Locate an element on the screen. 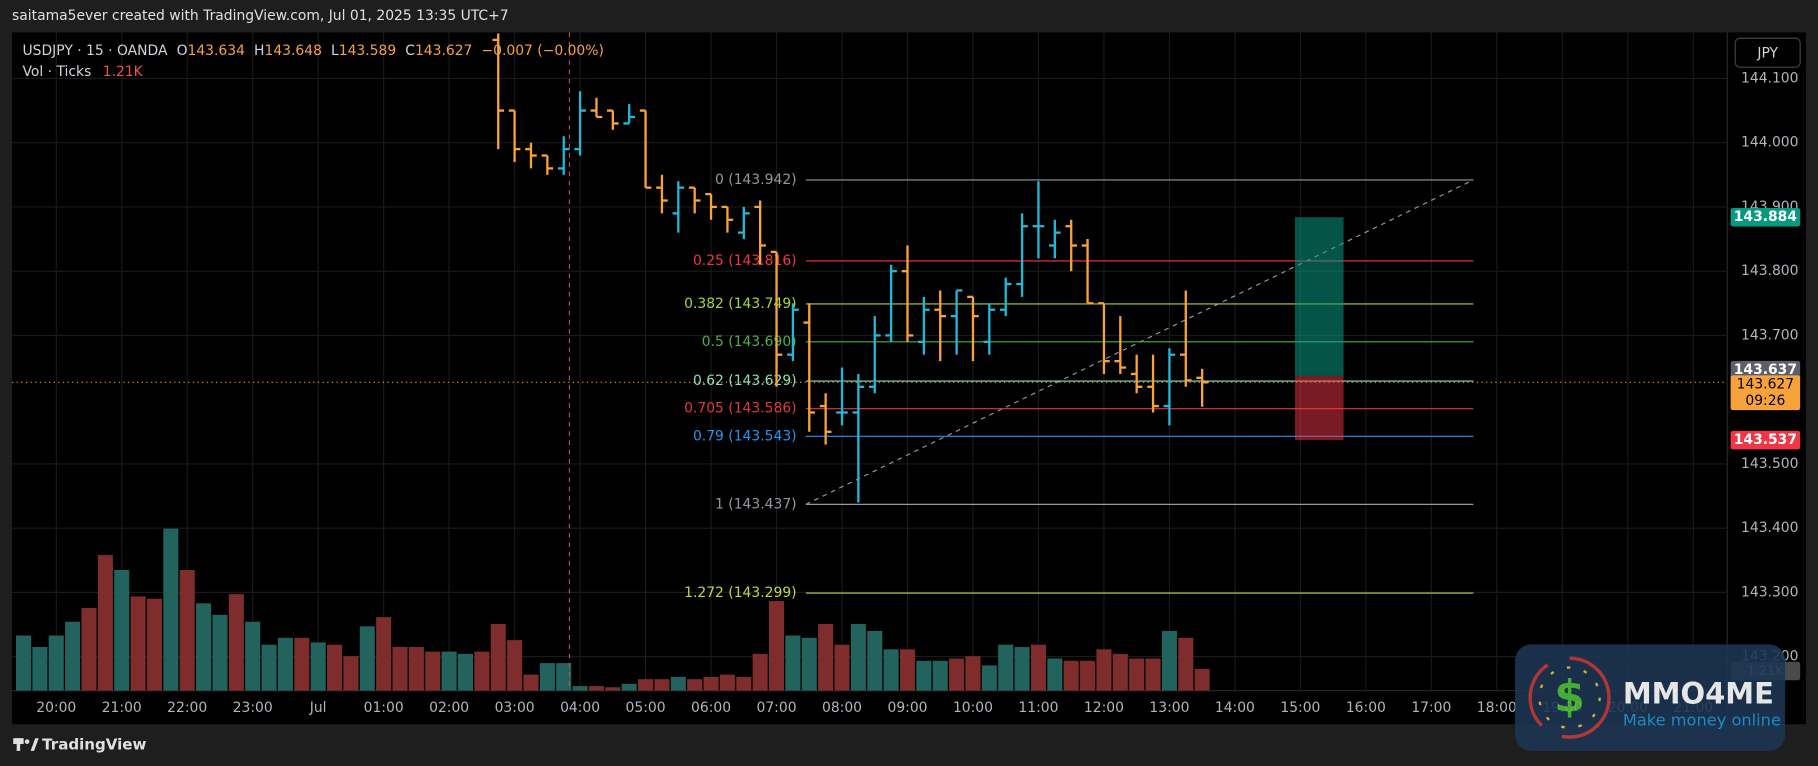 The image size is (1818, 766). x-tick-label: 13:00 is located at coordinates (1169, 708).